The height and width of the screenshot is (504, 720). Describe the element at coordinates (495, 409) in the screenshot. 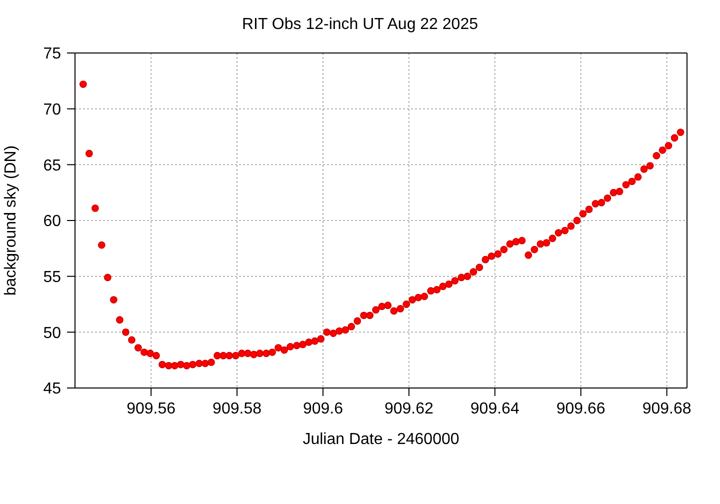

I see `x-tick-label: 909.64` at that location.